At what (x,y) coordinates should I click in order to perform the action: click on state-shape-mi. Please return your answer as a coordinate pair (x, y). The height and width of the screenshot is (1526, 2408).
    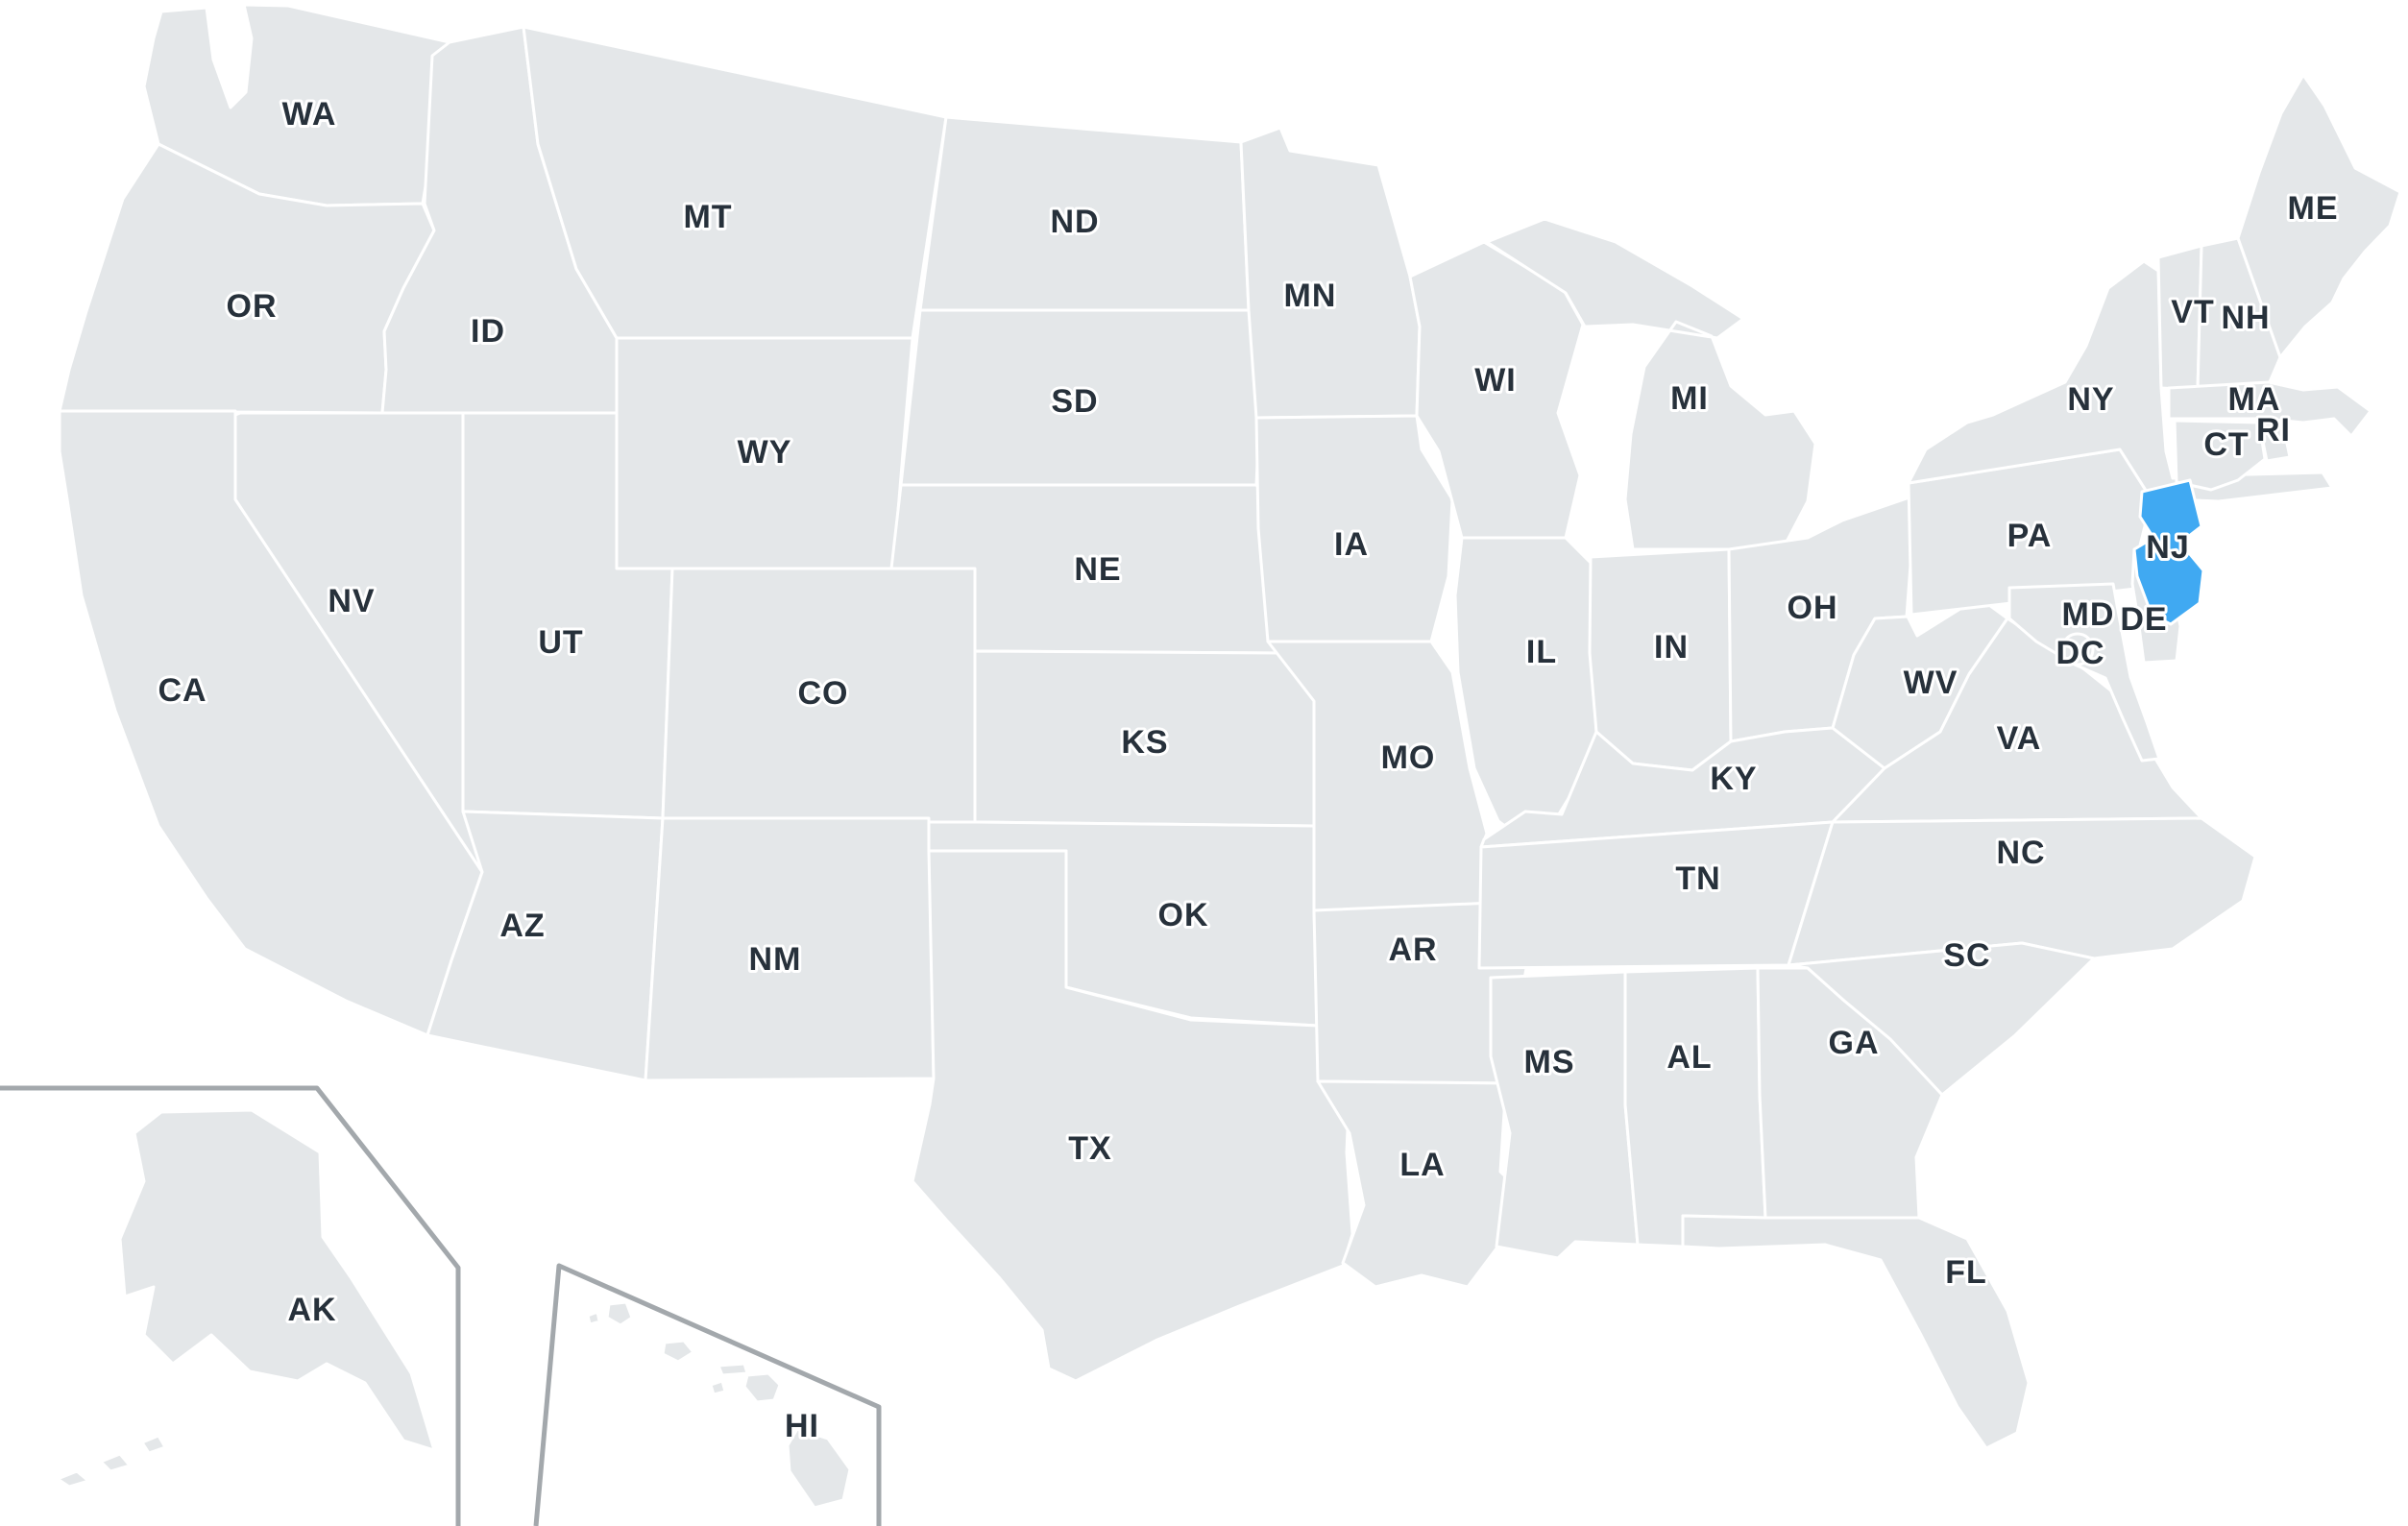
    Looking at the image, I should click on (1651, 384).